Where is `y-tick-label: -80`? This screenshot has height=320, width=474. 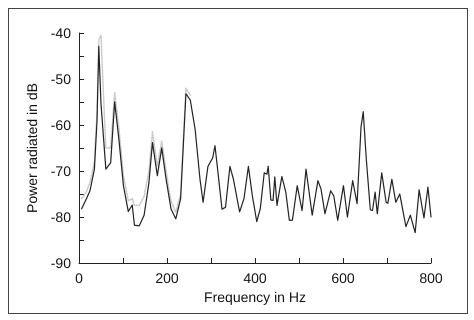 y-tick-label: -80 is located at coordinates (61, 217).